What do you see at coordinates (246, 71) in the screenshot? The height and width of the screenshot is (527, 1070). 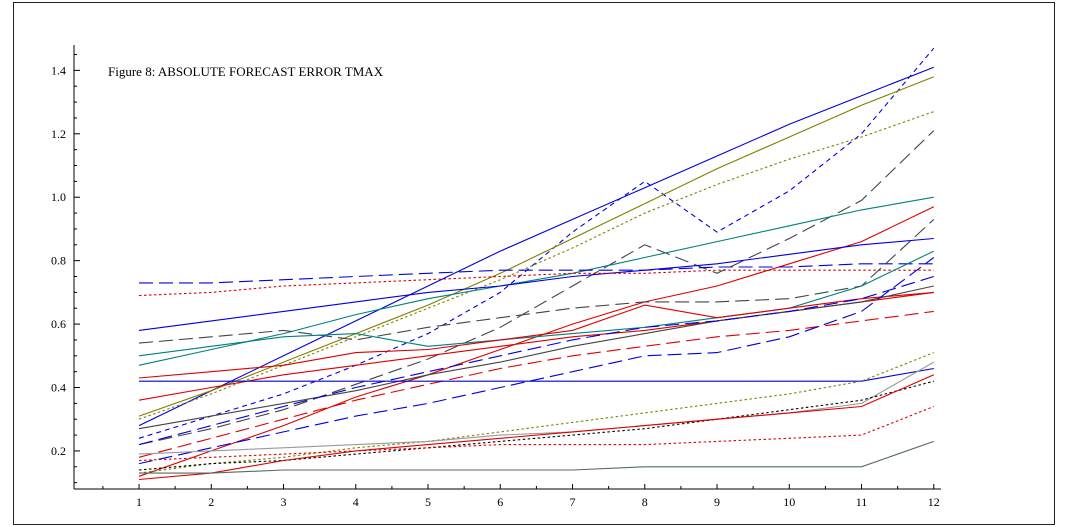 I see `chart-title: Figure 8: ABSOLUTE FORECAST ERROR TMAX` at bounding box center [246, 71].